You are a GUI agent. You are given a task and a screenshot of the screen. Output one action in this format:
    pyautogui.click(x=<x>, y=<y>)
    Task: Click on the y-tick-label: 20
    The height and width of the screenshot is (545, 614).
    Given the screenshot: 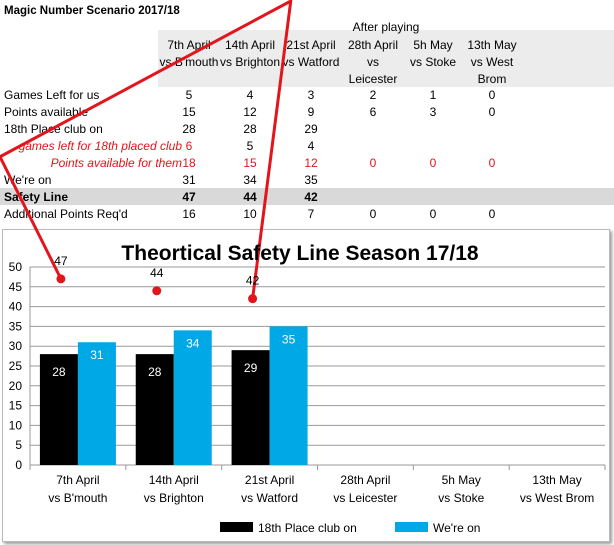 What is the action you would take?
    pyautogui.click(x=16, y=386)
    